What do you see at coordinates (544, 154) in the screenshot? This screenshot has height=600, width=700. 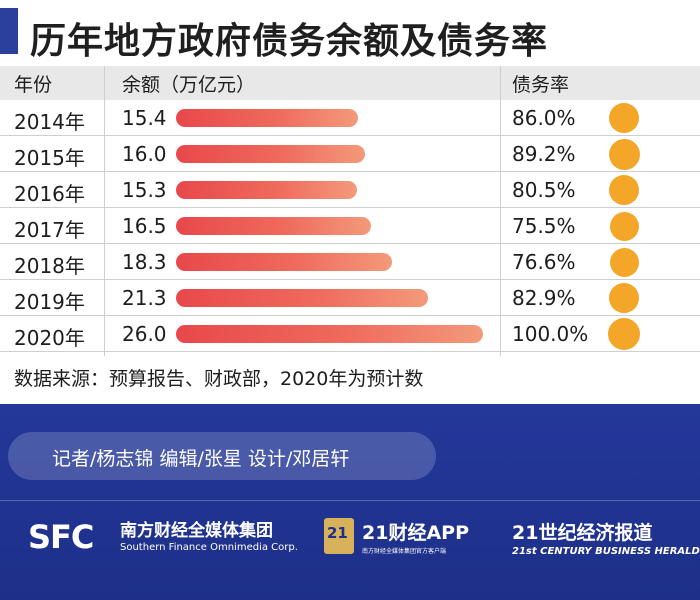 I see `debt-rate-value: 89.2%` at bounding box center [544, 154].